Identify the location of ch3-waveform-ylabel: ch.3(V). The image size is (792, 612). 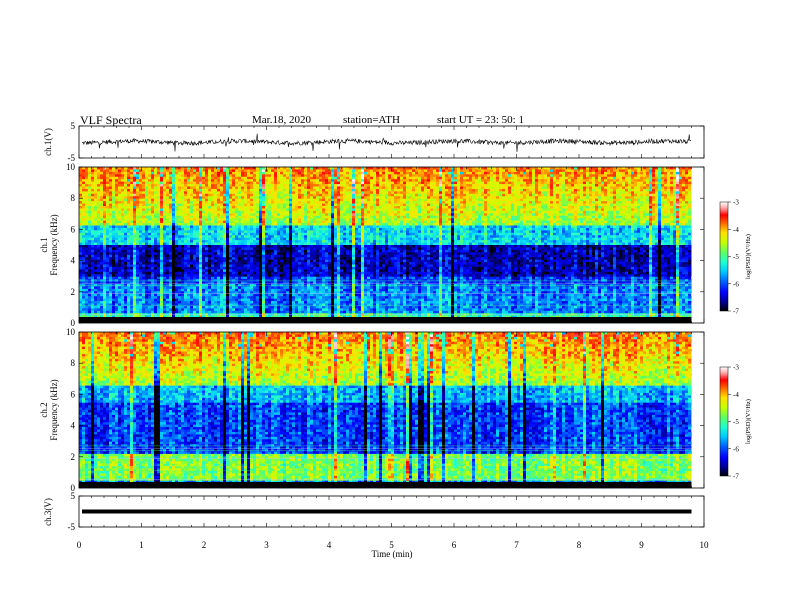
(48, 512).